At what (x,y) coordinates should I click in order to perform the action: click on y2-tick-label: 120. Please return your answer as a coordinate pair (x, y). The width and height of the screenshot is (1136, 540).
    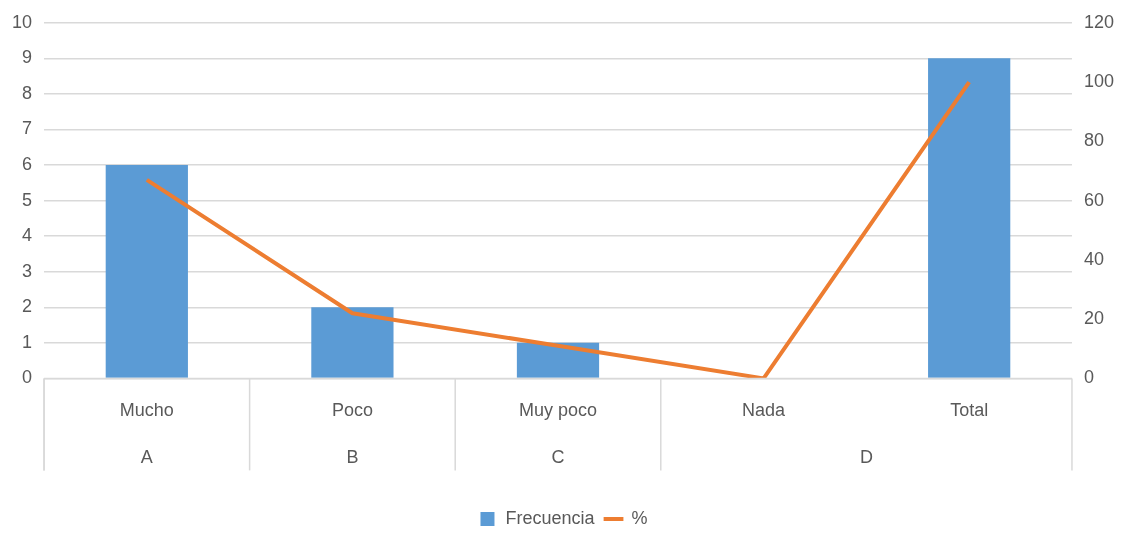
    Looking at the image, I should click on (1099, 21).